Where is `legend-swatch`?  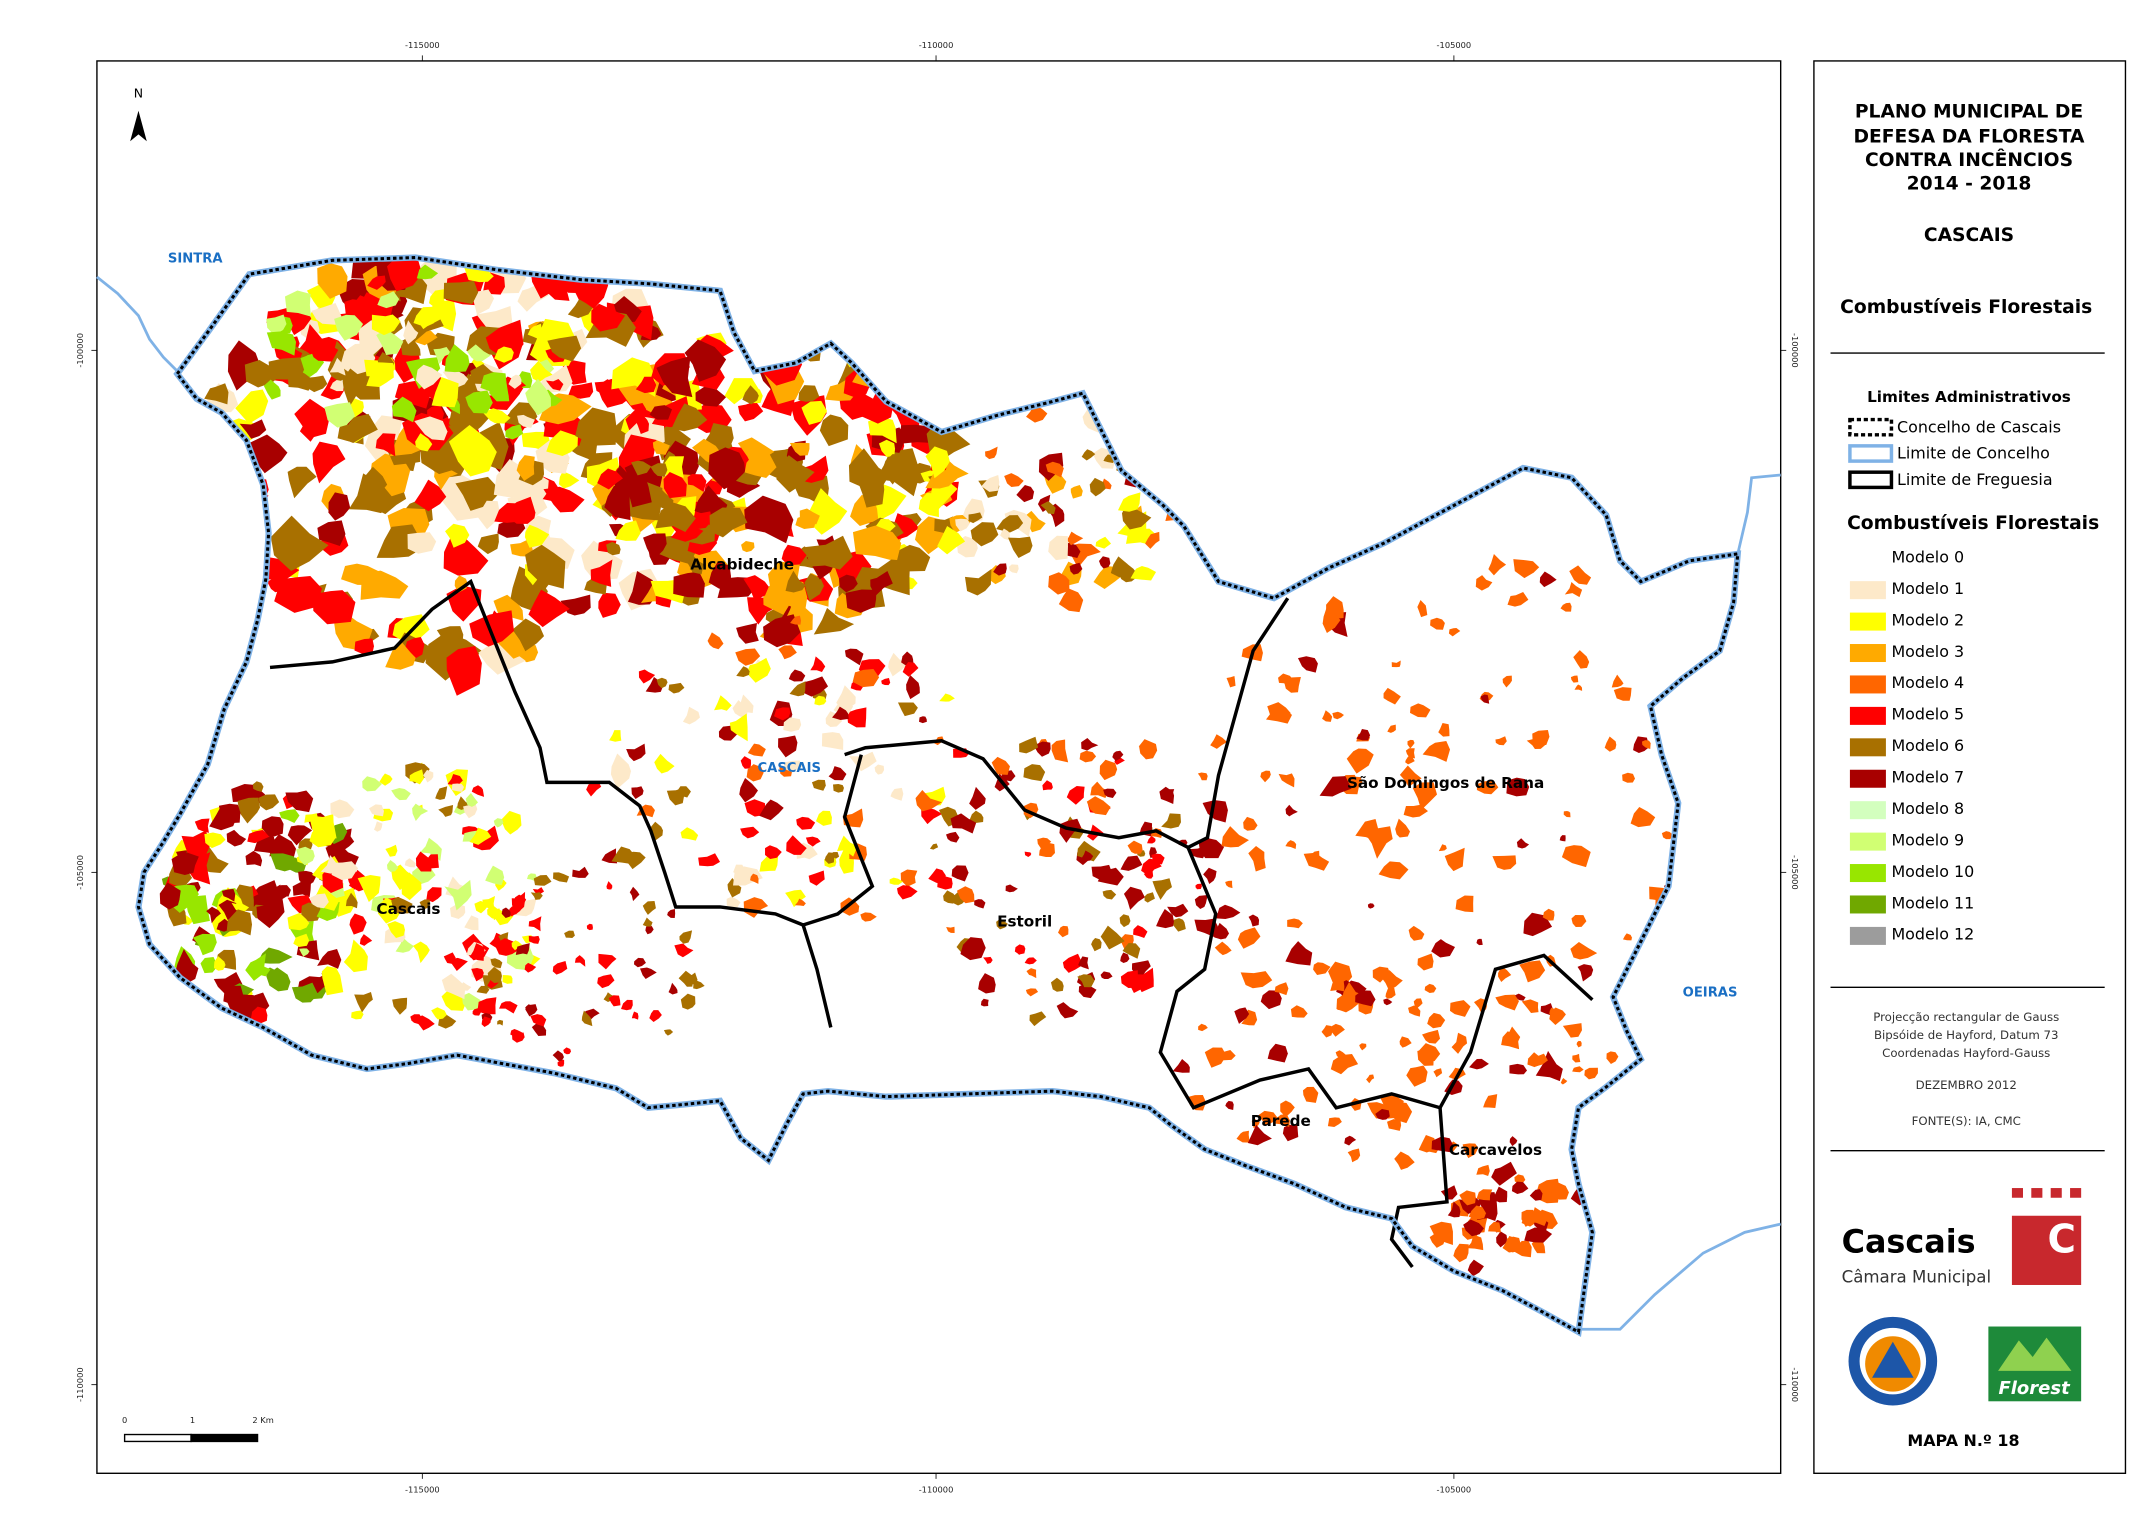 legend-swatch is located at coordinates (1871, 453).